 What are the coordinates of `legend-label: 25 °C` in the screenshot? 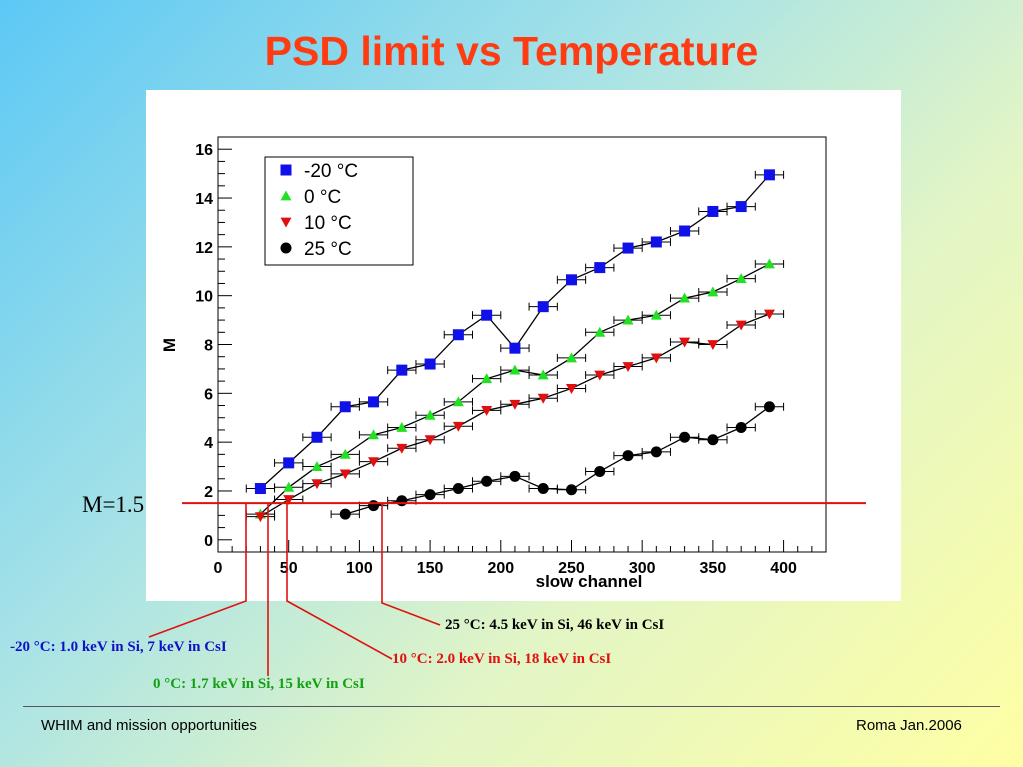 It's located at (328, 249).